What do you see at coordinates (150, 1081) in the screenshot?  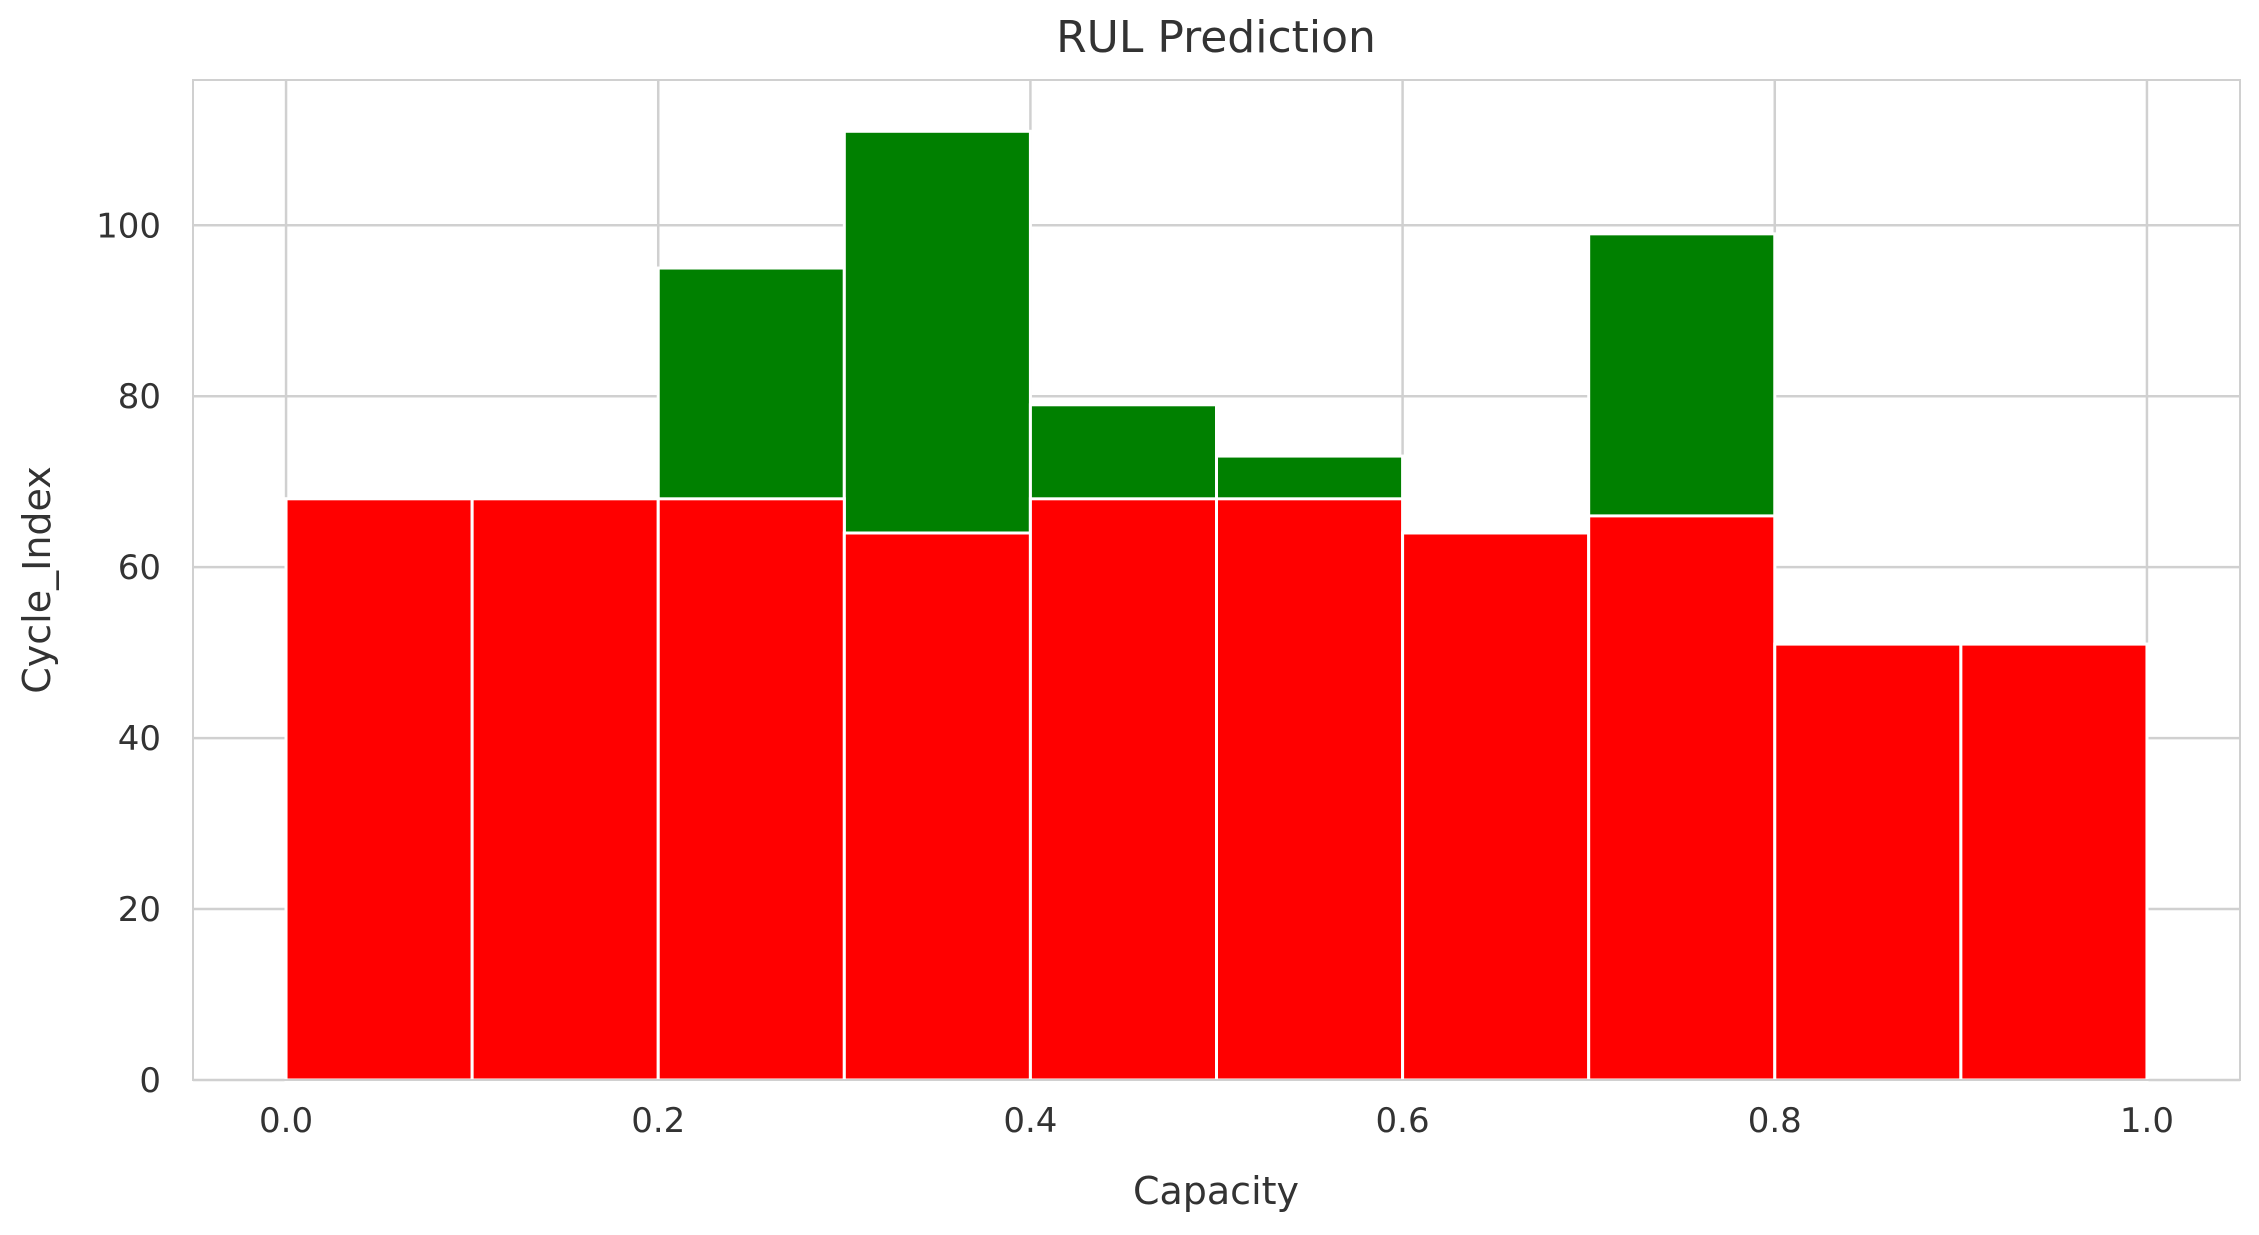 I see `y-tick-label: 0` at bounding box center [150, 1081].